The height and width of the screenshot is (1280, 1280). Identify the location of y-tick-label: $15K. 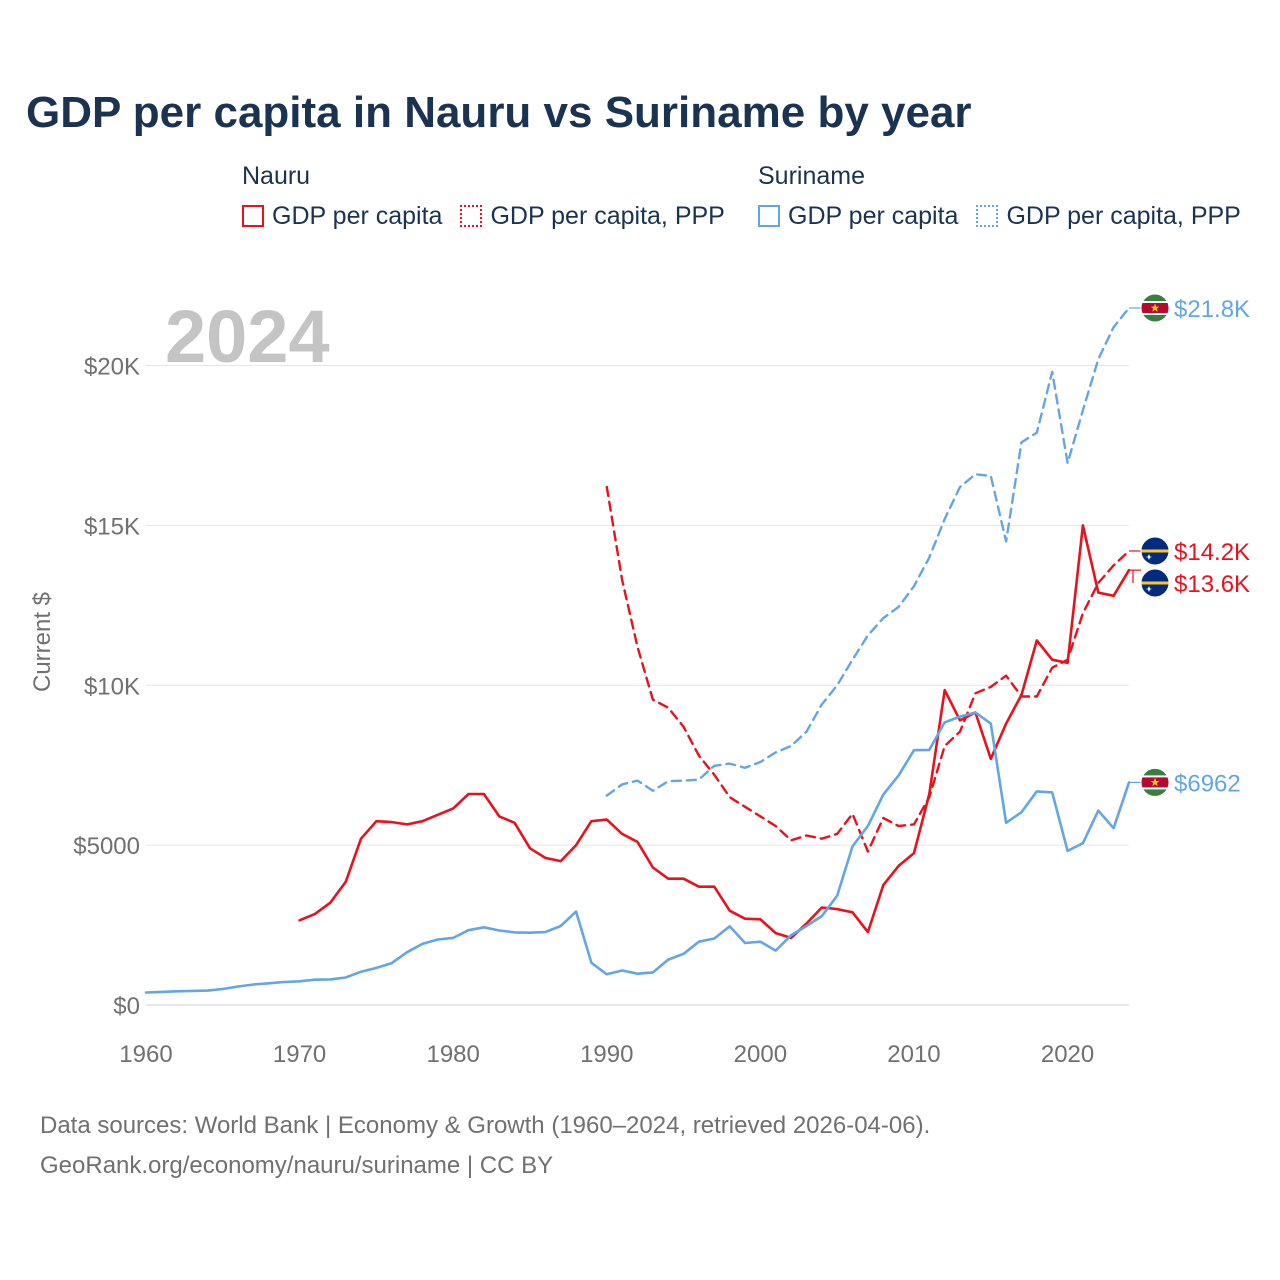
(112, 526).